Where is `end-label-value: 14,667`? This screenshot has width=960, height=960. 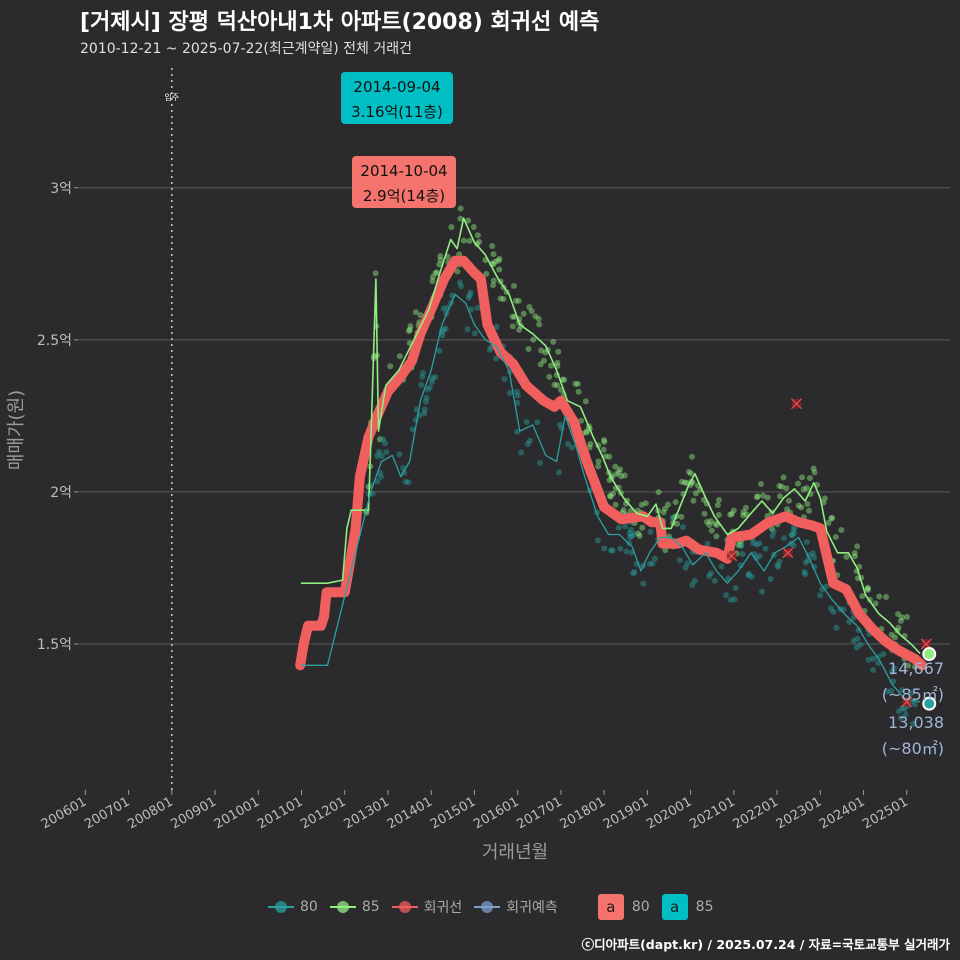 end-label-value: 14,667 is located at coordinates (916, 668).